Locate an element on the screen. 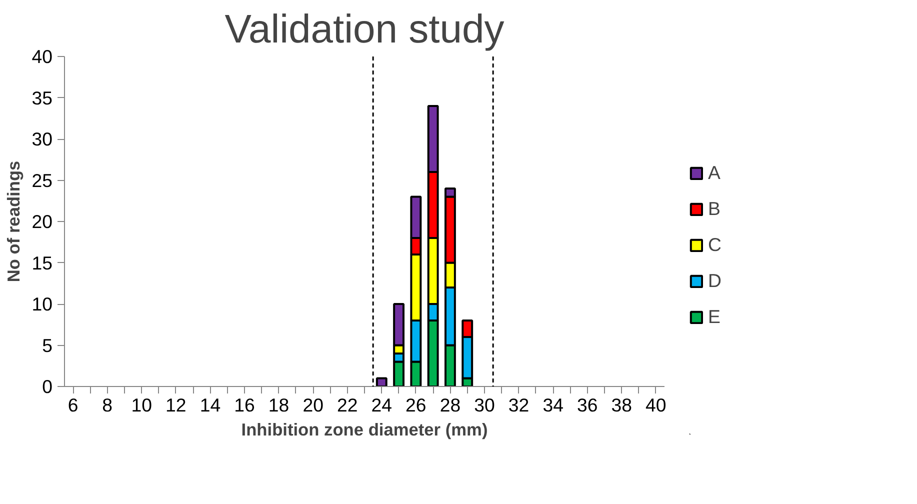  y-tick-label: 20 is located at coordinates (42, 221).